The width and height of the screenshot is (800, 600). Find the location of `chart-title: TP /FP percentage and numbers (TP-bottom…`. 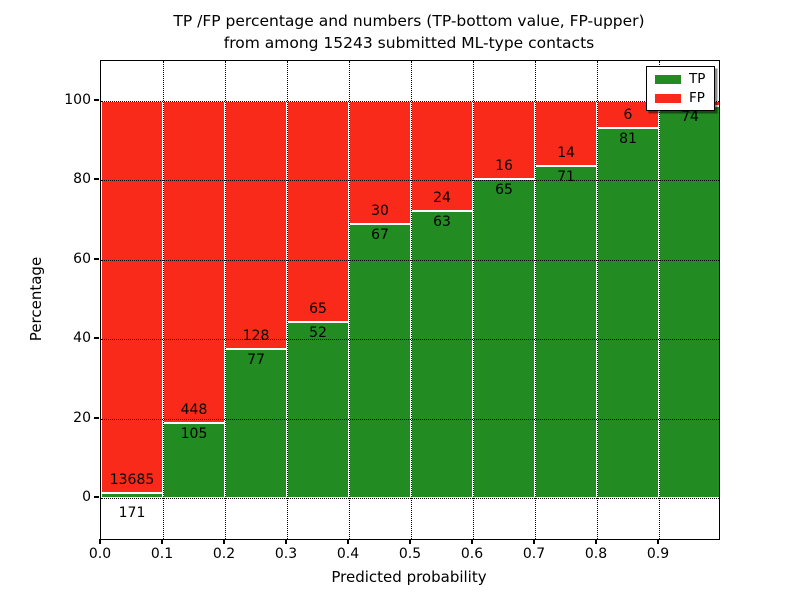

chart-title: TP /FP percentage and numbers (TP-bottom… is located at coordinates (409, 32).